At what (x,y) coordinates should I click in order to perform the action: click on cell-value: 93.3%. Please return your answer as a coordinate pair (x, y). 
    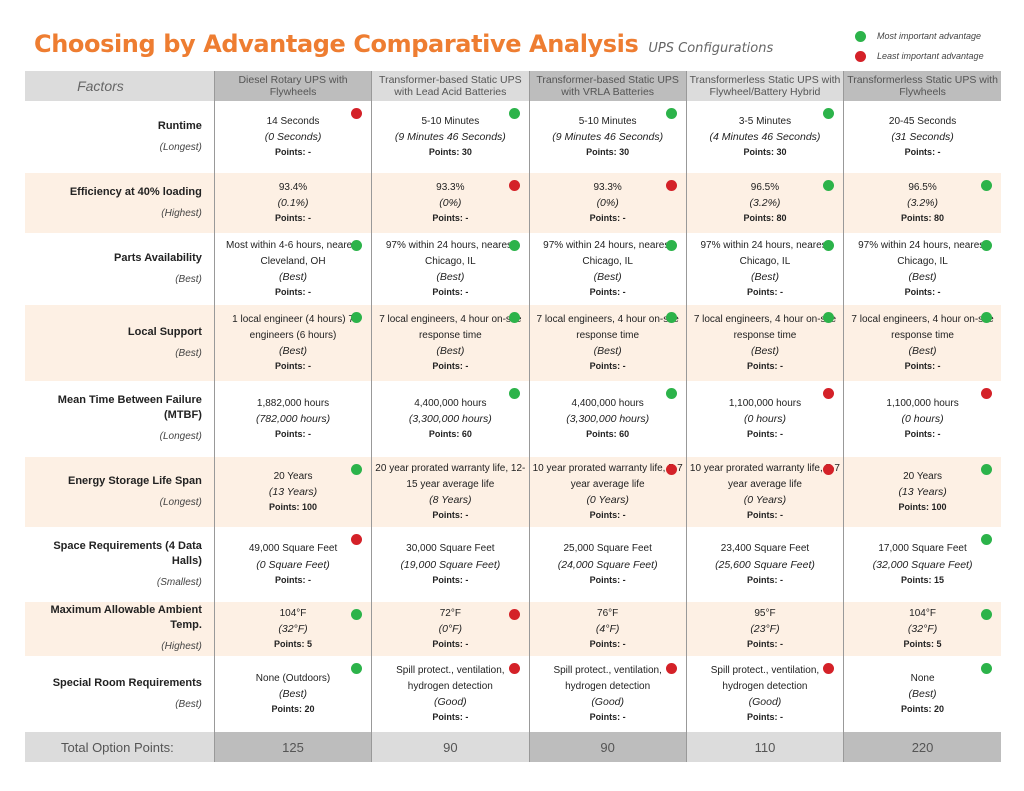
    Looking at the image, I should click on (607, 187).